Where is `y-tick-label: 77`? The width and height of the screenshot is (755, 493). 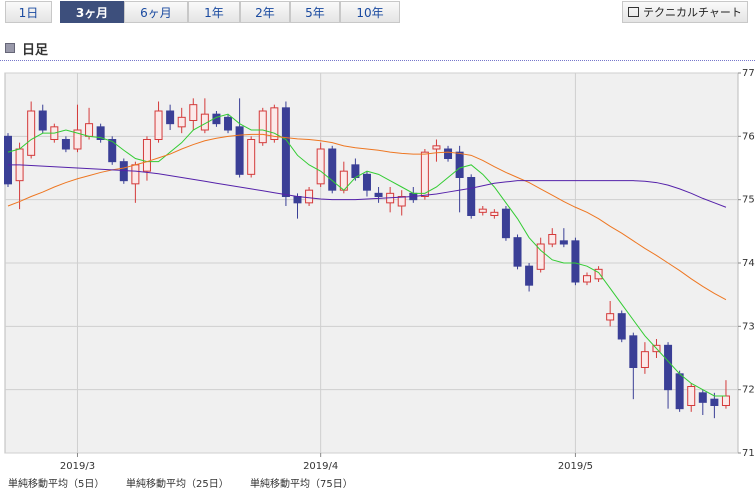
y-tick-label: 77 is located at coordinates (748, 73).